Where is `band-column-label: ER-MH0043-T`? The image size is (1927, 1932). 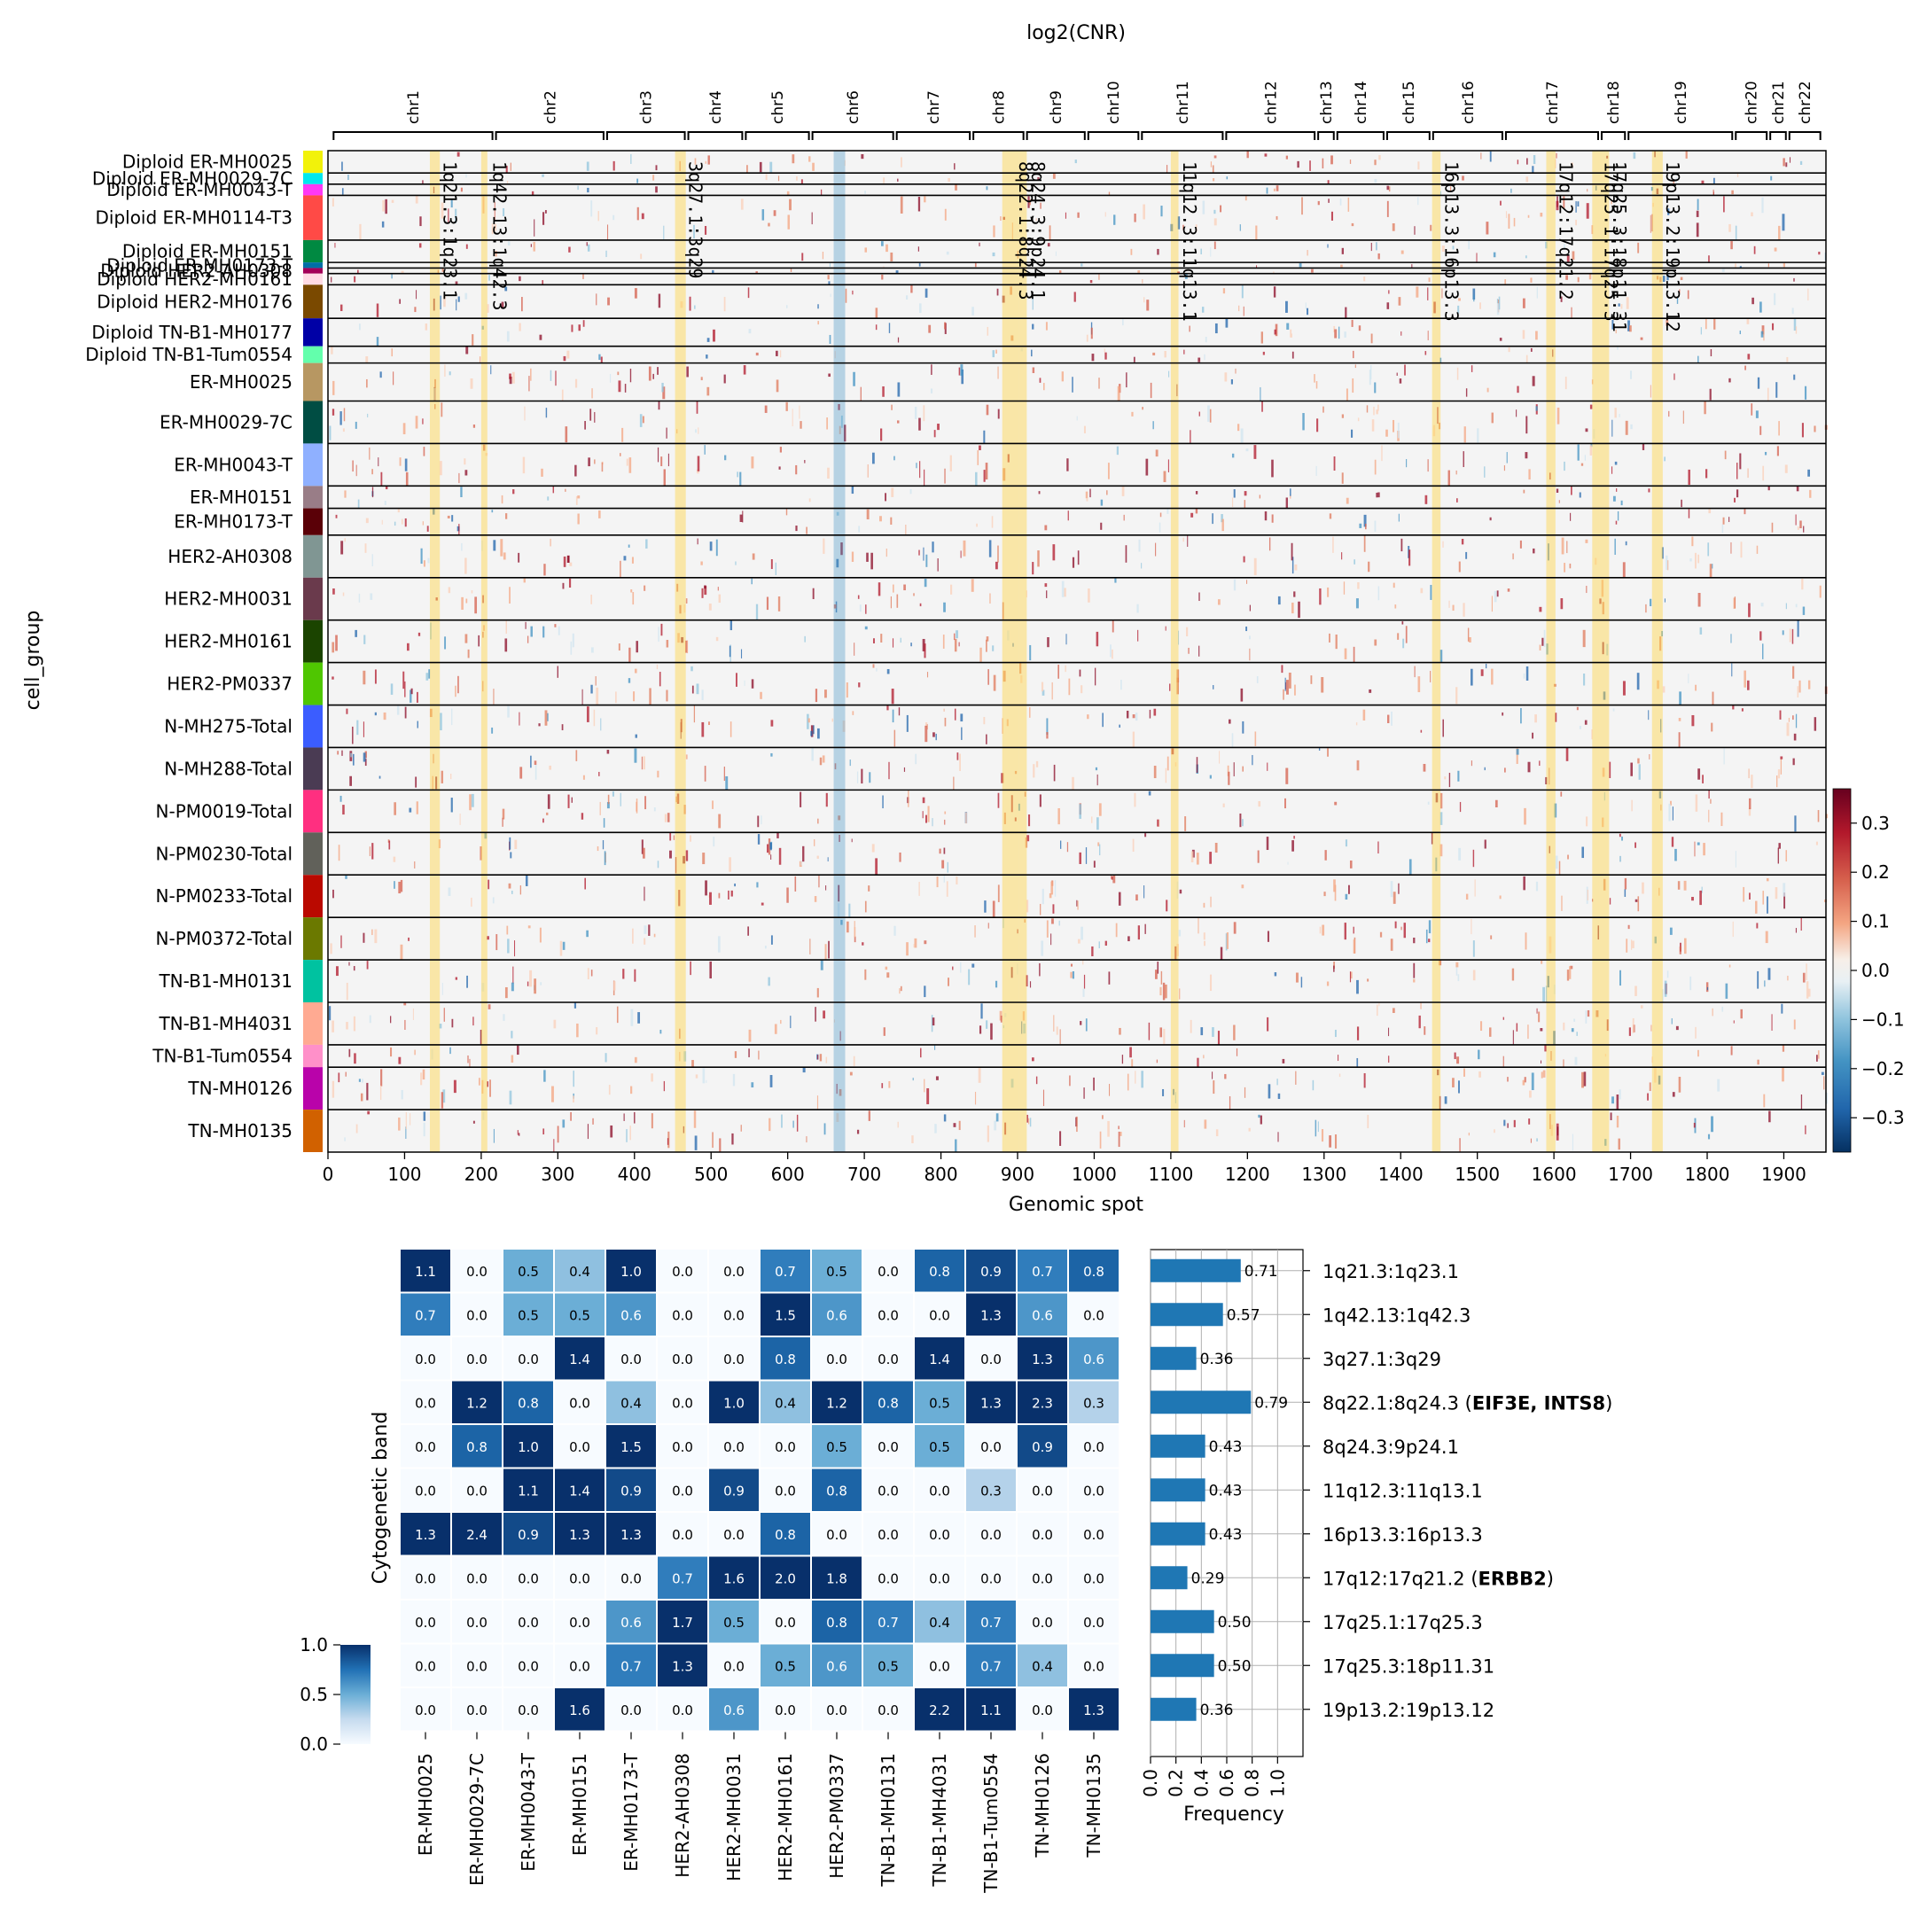
band-column-label: ER-MH0043-T is located at coordinates (528, 1812).